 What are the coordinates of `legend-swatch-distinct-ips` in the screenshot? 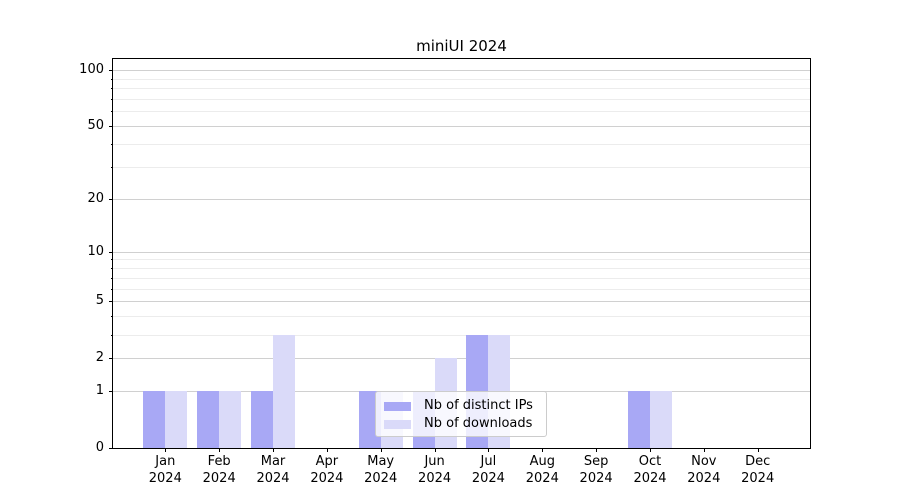 It's located at (397, 406).